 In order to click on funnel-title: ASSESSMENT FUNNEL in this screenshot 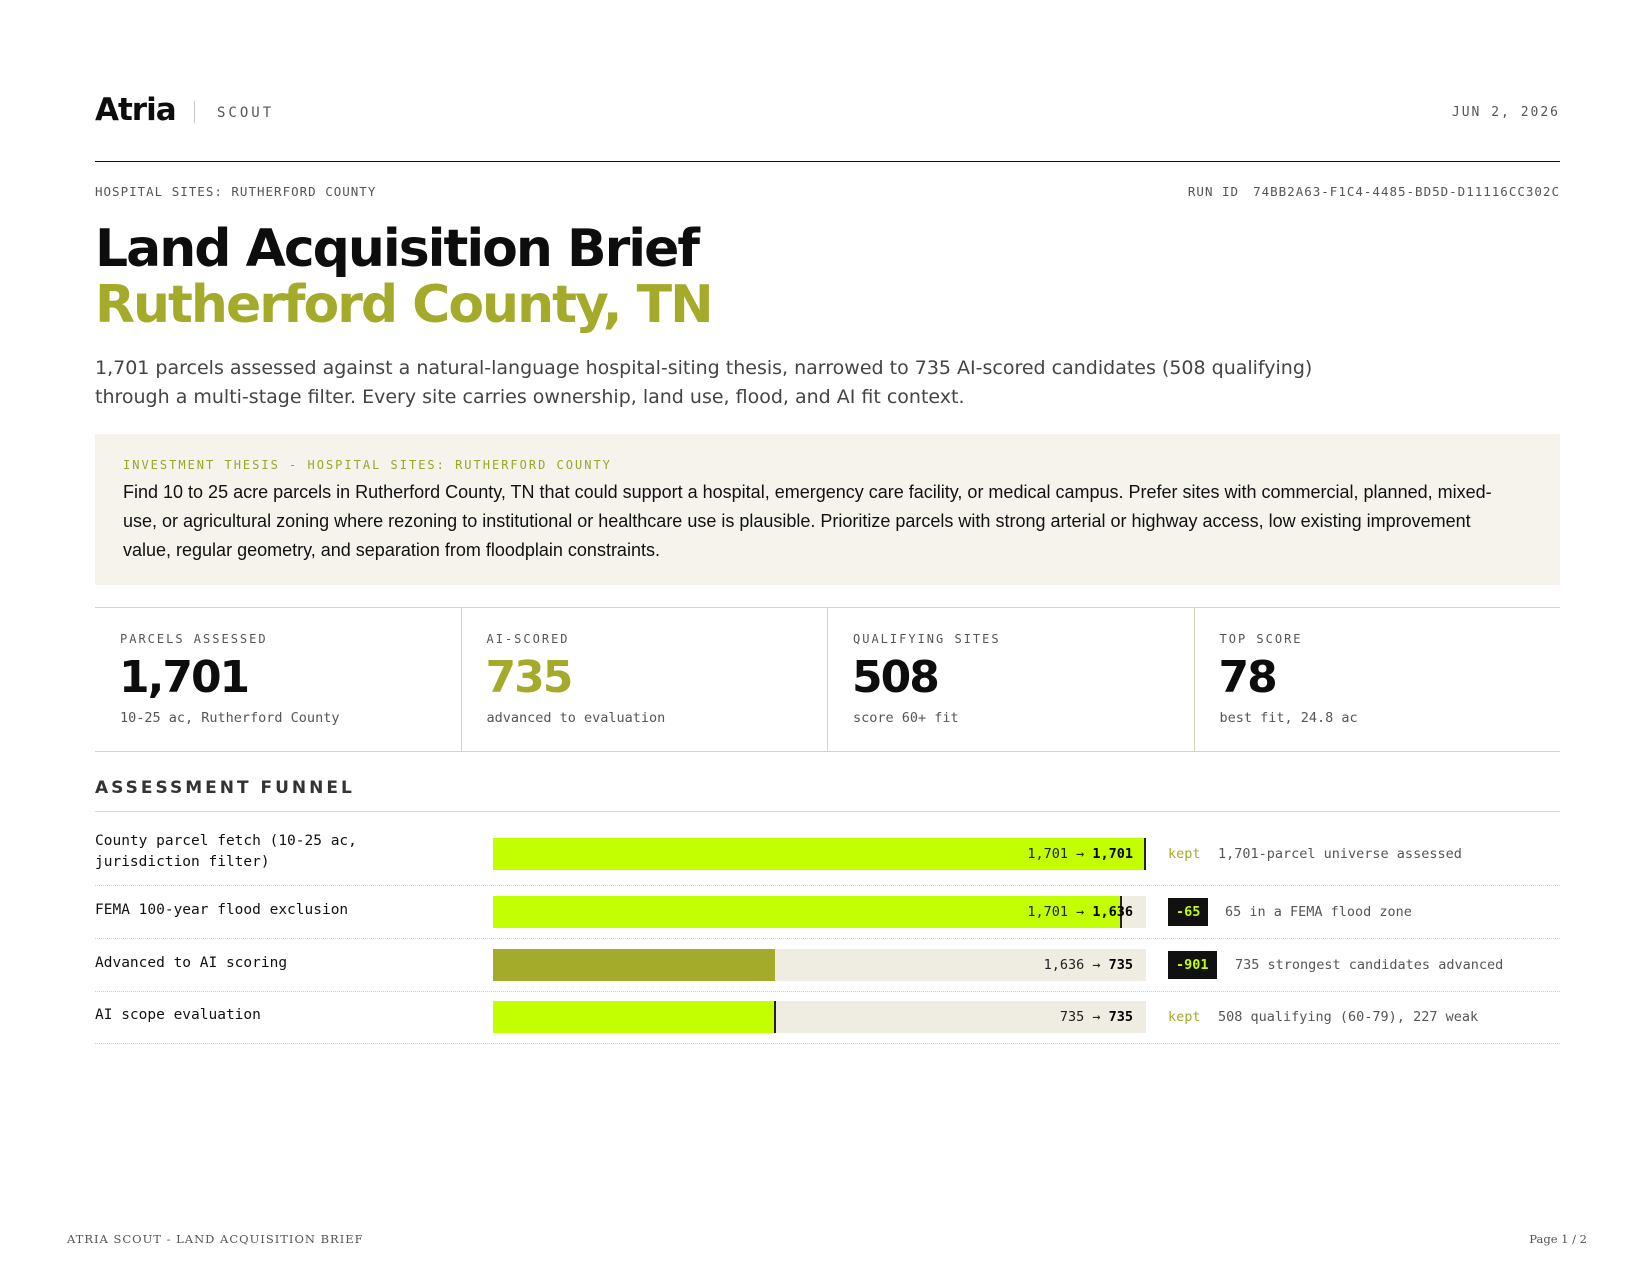, I will do `click(225, 788)`.